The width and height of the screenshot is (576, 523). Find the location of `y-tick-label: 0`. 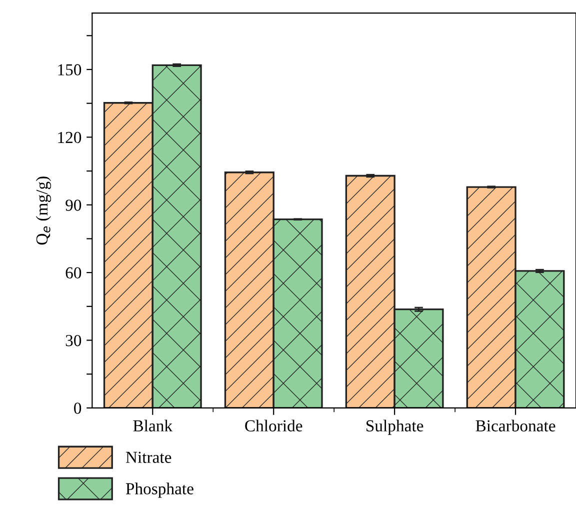

y-tick-label: 0 is located at coordinates (78, 408).